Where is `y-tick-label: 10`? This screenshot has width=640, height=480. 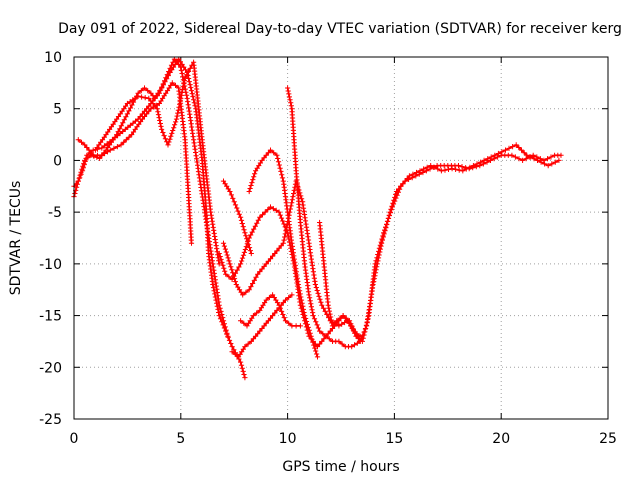 y-tick-label: 10 is located at coordinates (53, 58).